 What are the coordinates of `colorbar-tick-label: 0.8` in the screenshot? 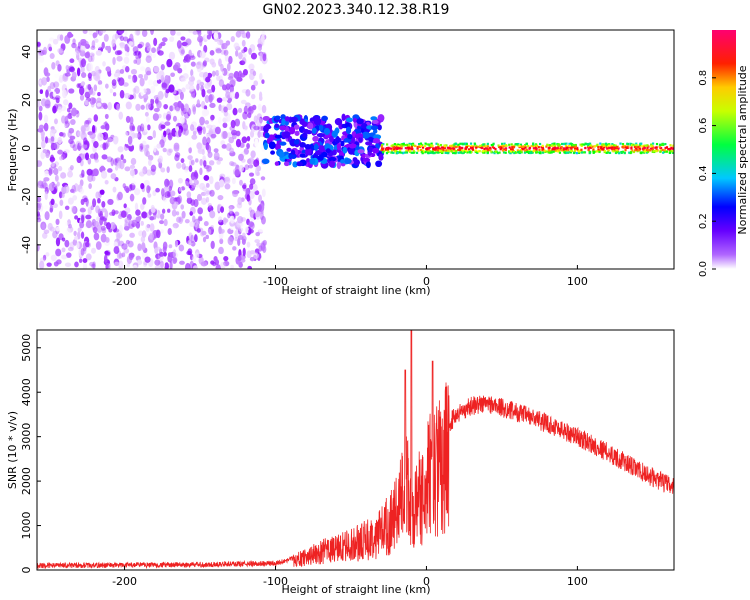 It's located at (703, 78).